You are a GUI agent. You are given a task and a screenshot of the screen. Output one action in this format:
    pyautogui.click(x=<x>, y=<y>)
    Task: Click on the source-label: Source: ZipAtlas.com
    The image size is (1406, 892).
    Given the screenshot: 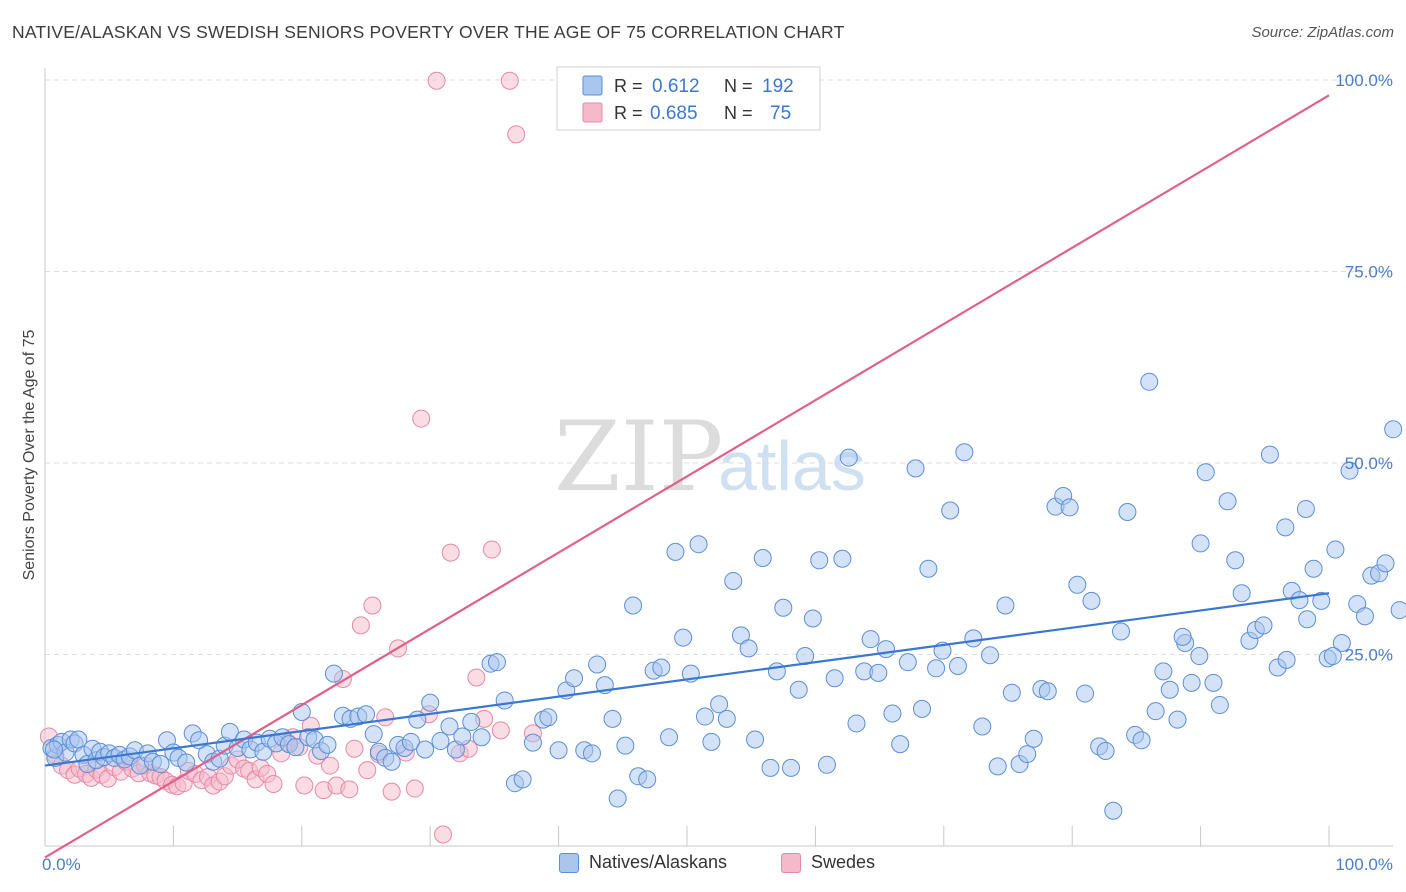 What is the action you would take?
    pyautogui.click(x=1322, y=32)
    